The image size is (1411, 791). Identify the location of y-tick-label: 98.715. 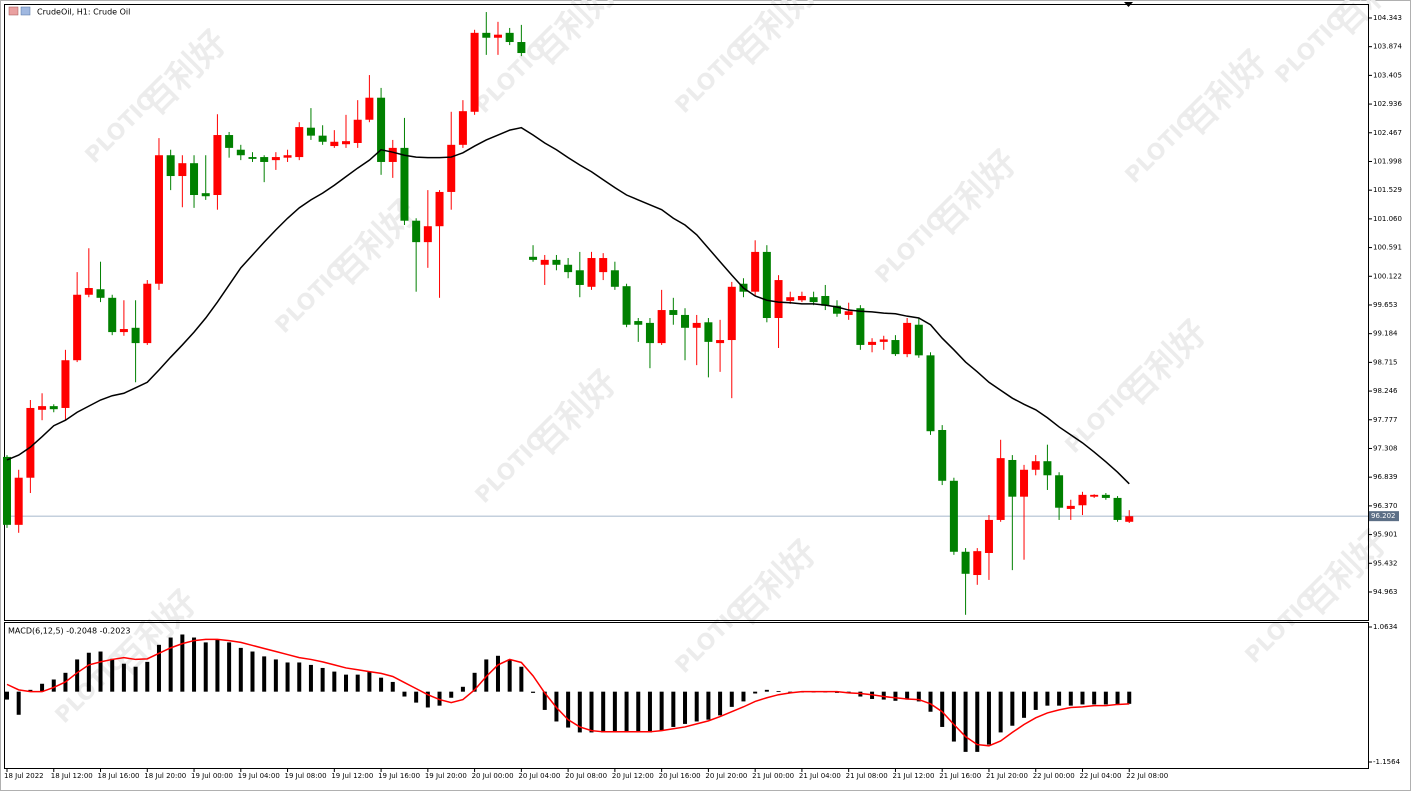
(1385, 362).